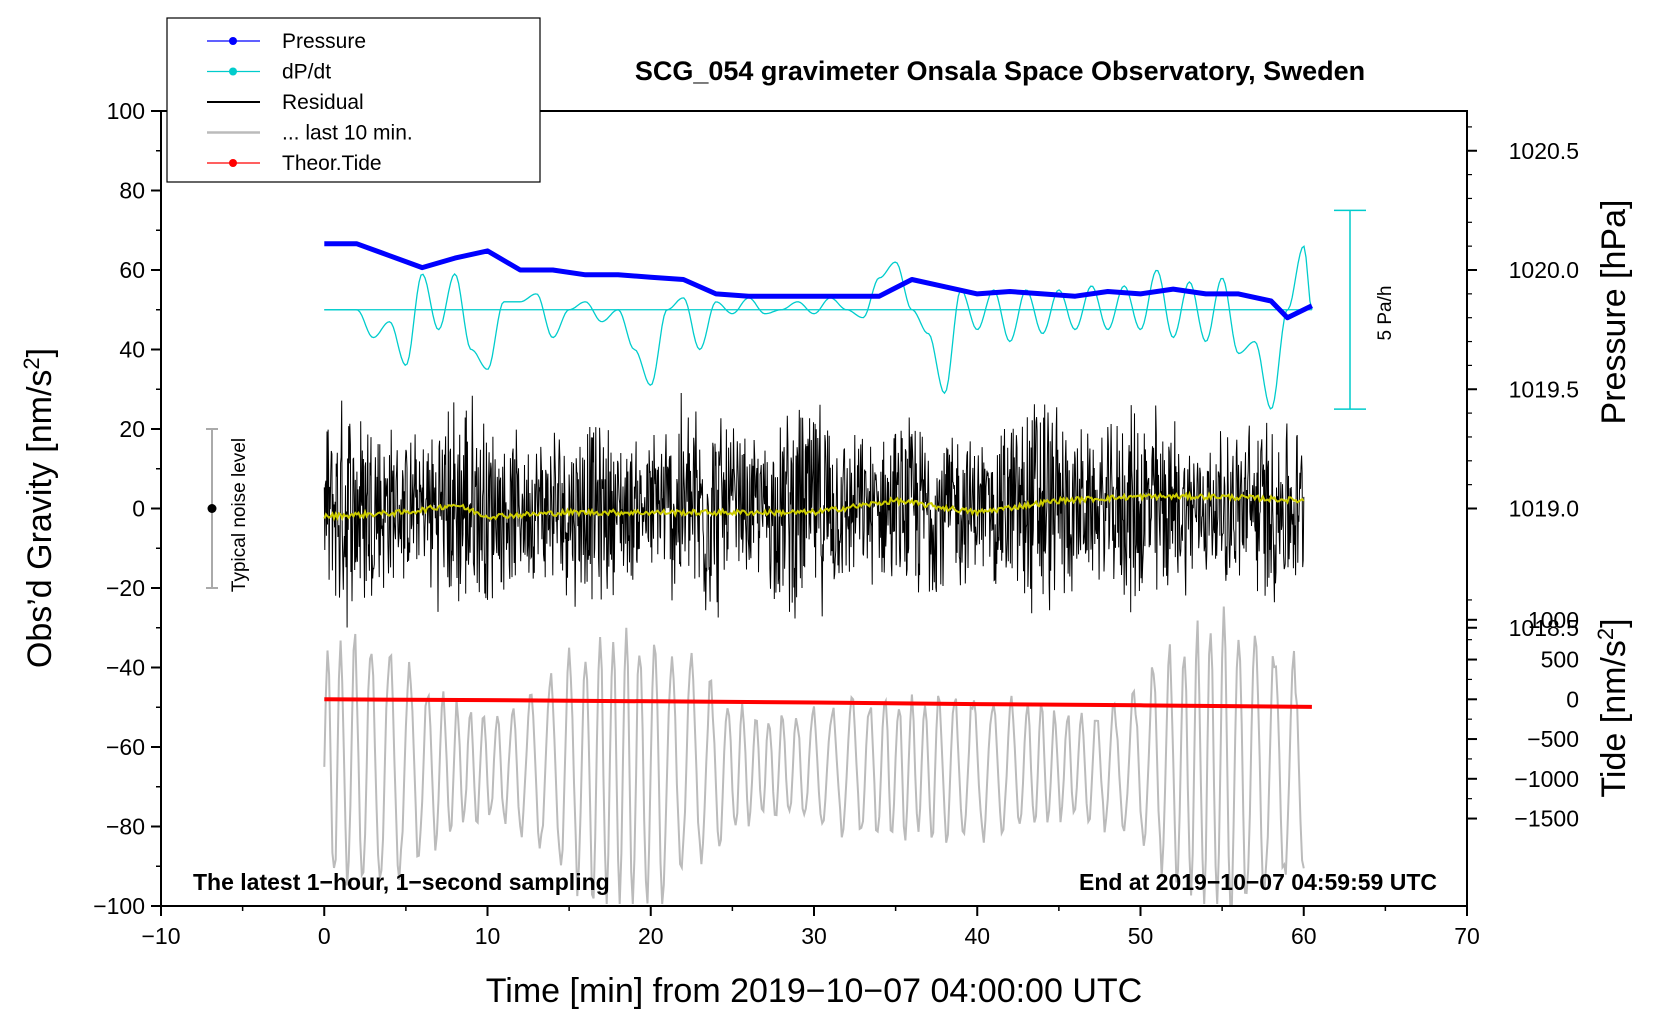 Image resolution: width=1660 pixels, height=1020 pixels. I want to click on pressure-tick-label: 1020.5, so click(1544, 151).